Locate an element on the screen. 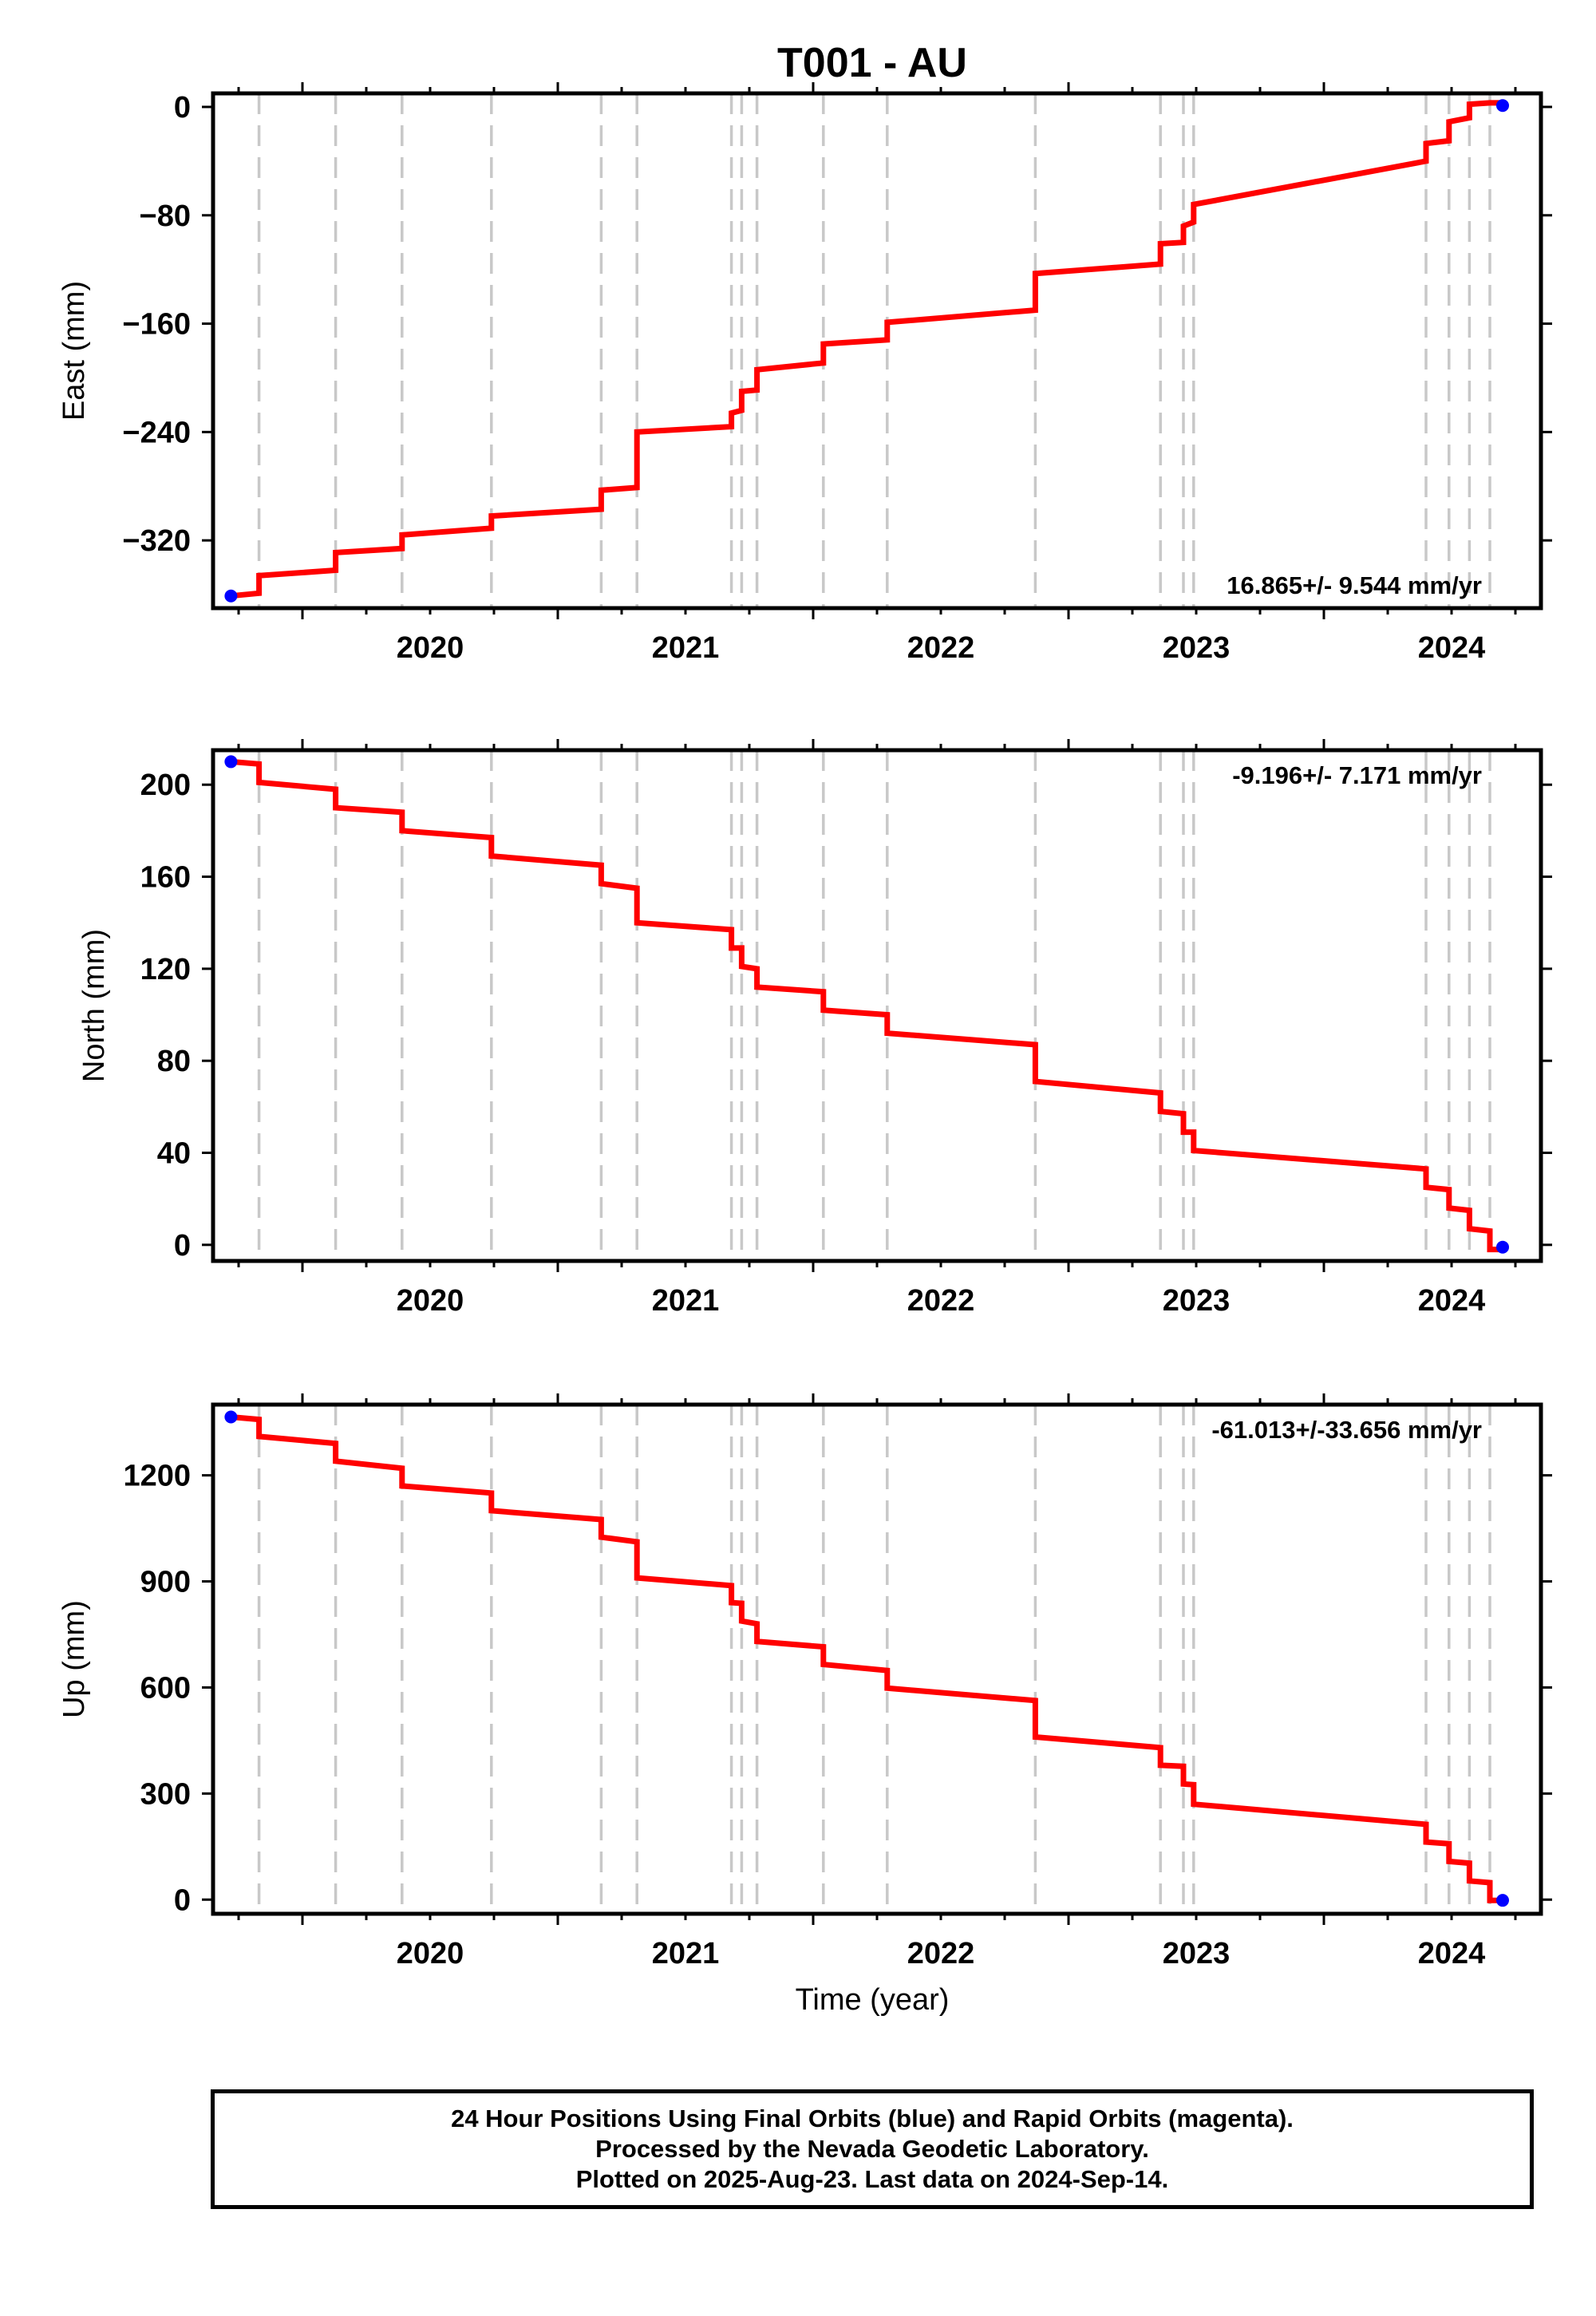  y-tick-label: 300 is located at coordinates (165, 1794).